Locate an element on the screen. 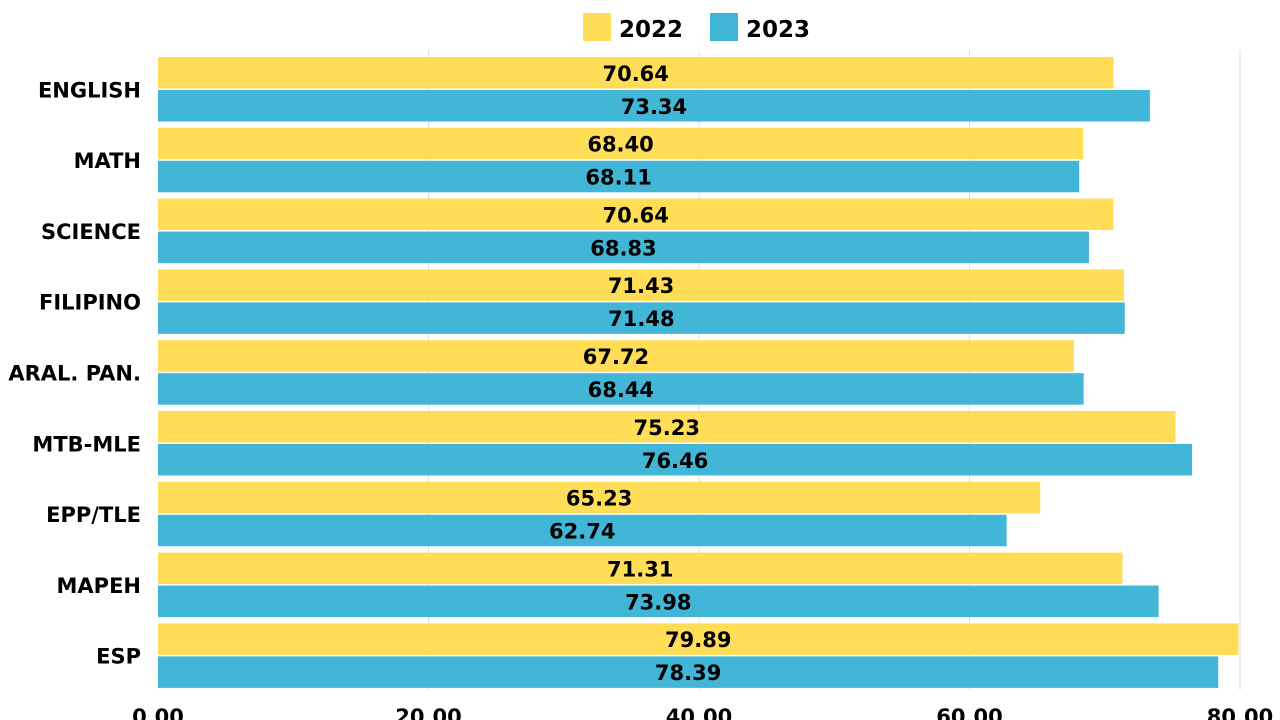 The image size is (1280, 720). bar-2023-esp is located at coordinates (688, 672).